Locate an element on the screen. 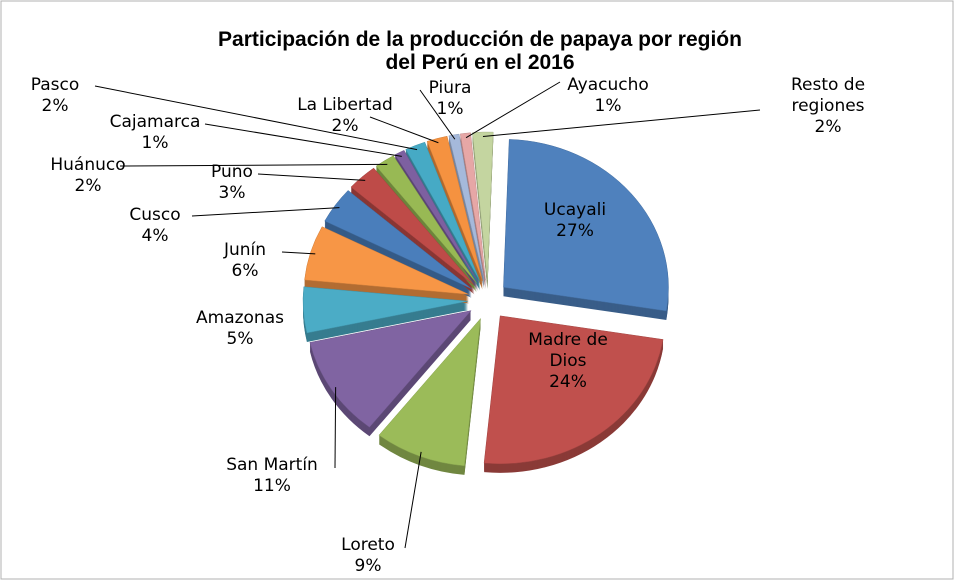  category-label: Ucayali is located at coordinates (575, 210).